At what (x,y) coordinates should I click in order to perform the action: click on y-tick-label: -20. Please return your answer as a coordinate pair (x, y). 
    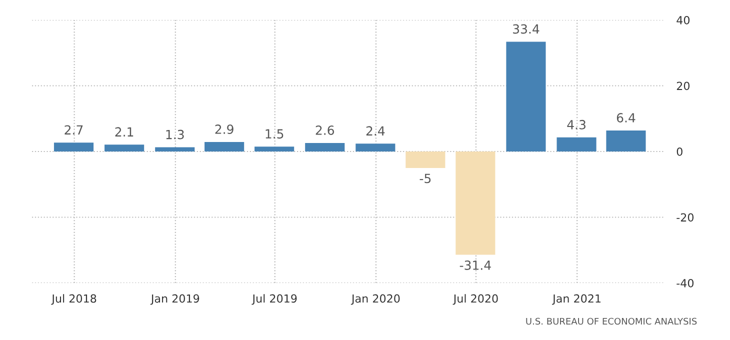
    Looking at the image, I should click on (685, 217).